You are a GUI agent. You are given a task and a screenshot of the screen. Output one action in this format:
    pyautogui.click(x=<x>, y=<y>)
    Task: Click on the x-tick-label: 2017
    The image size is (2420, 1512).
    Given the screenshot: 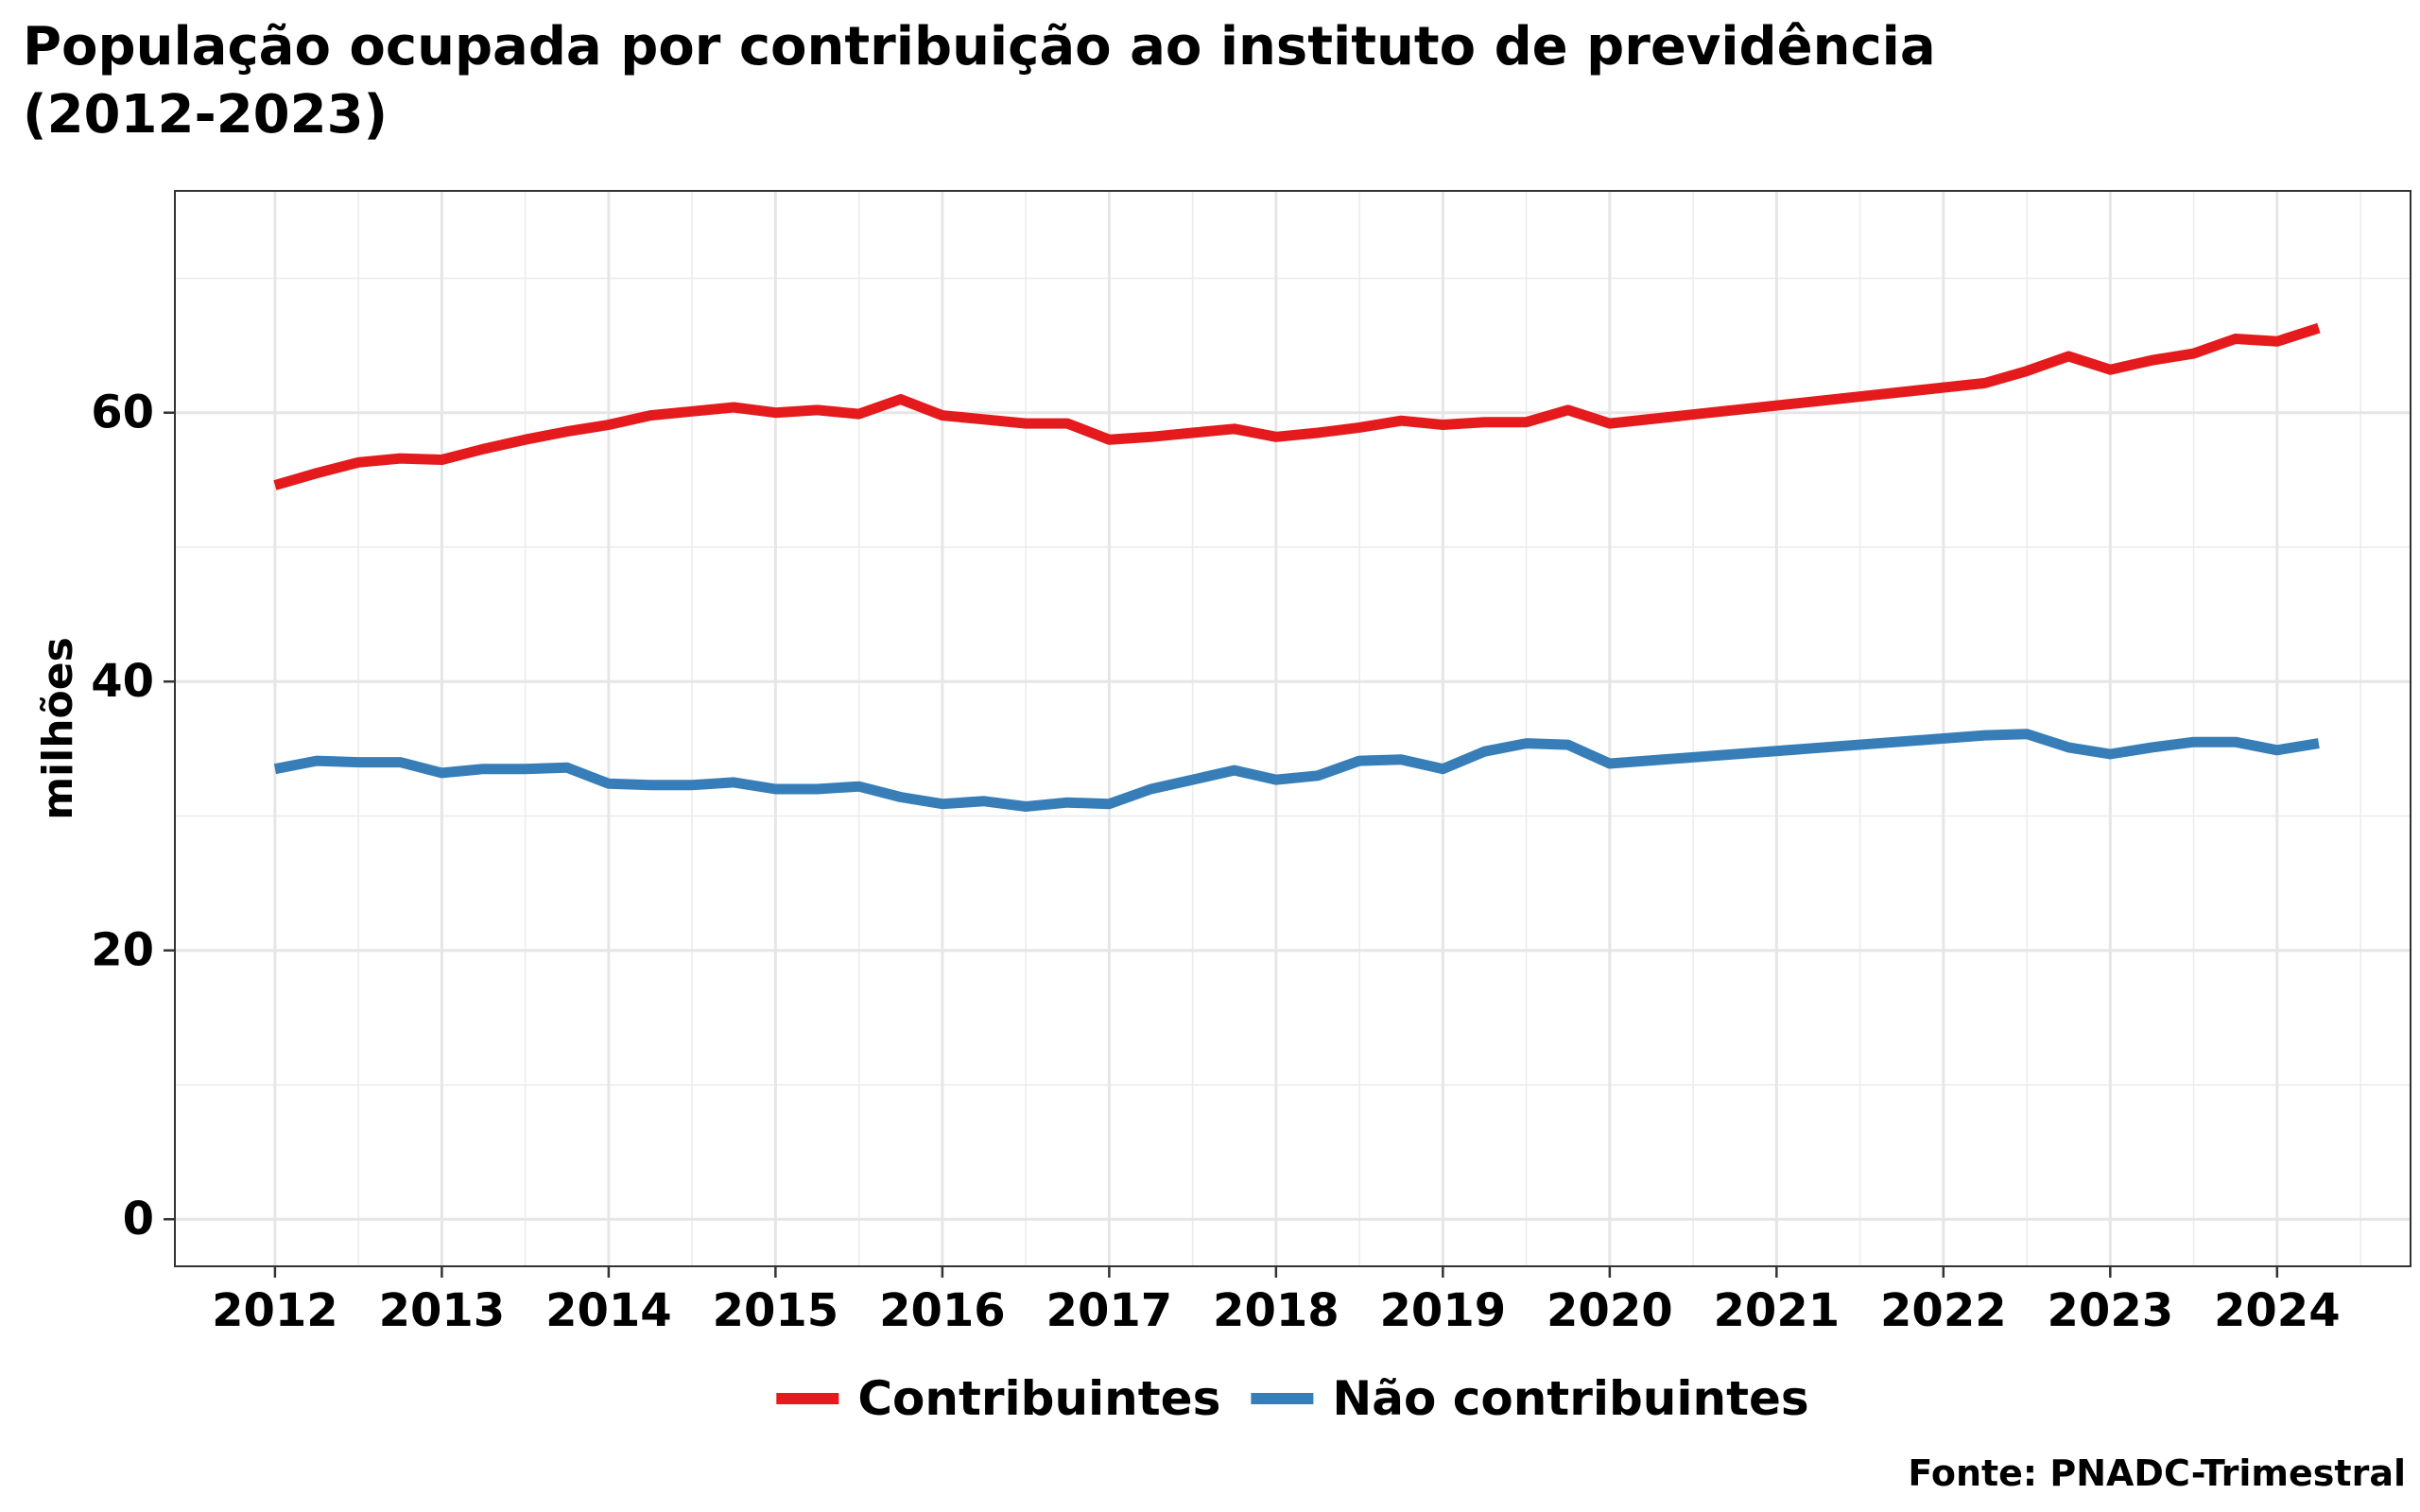 What is the action you would take?
    pyautogui.click(x=1110, y=1310)
    